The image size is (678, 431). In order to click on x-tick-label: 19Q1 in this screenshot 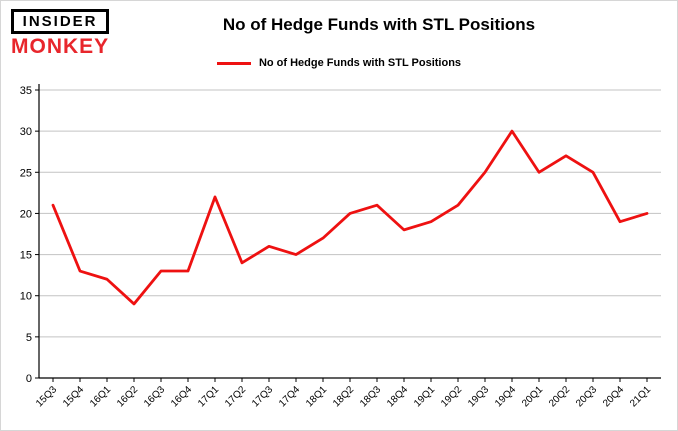, I will do `click(424, 396)`.